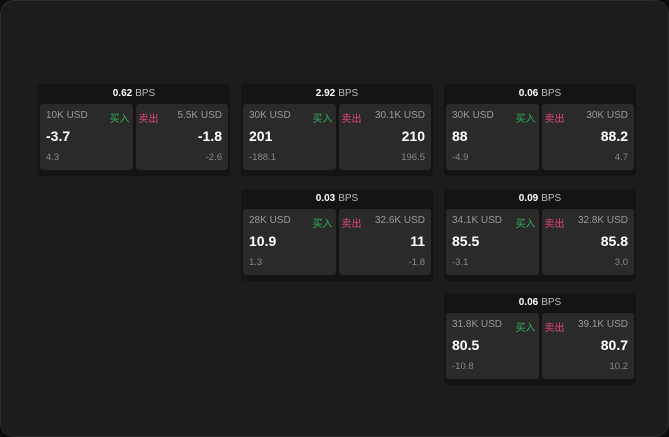 Image resolution: width=669 pixels, height=437 pixels. Describe the element at coordinates (399, 220) in the screenshot. I see `ask-amount: 32.6K USD` at that location.